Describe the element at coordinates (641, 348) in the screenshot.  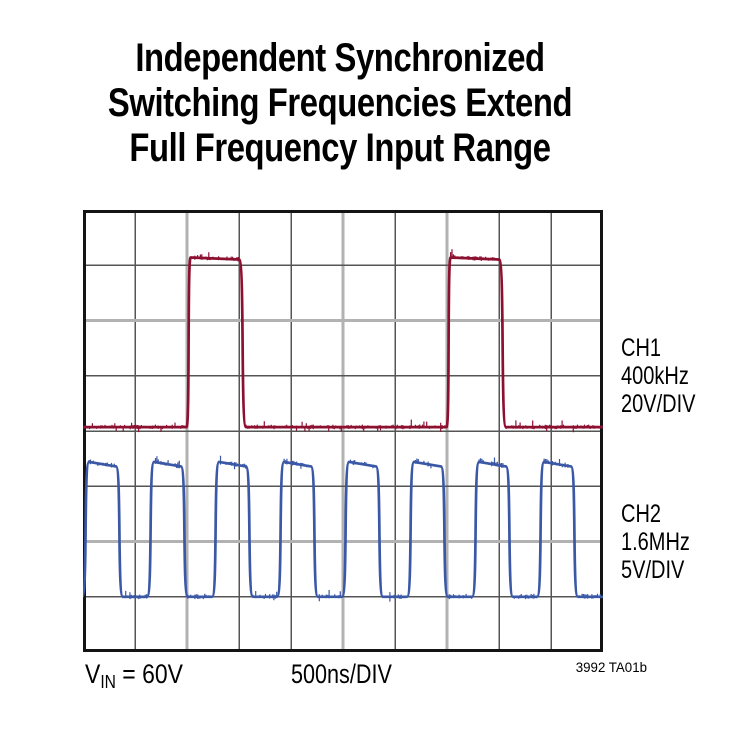
I see `ch1-name: CH1` at that location.